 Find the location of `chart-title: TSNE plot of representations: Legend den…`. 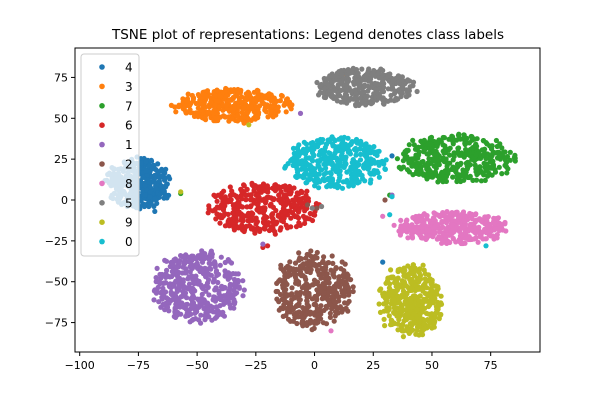

chart-title: TSNE plot of representations: Legend den… is located at coordinates (307, 35).